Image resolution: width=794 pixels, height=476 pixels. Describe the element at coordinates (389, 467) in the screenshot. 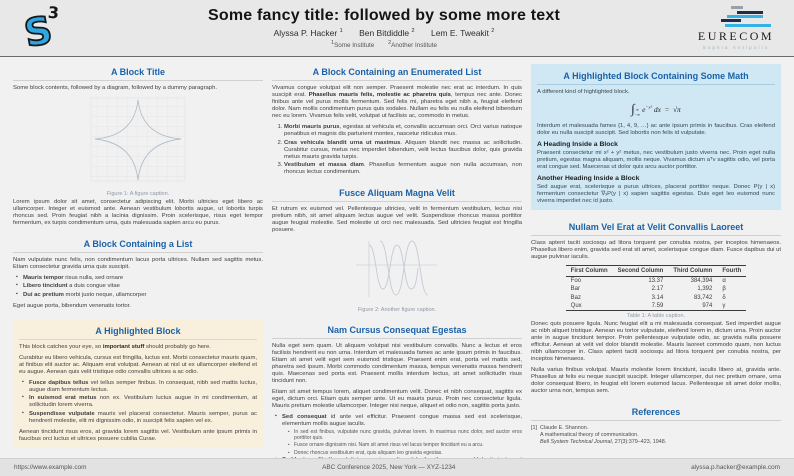

I see `footer-conference: ABC Conference 2025, New York — XYZ-1234` at that location.